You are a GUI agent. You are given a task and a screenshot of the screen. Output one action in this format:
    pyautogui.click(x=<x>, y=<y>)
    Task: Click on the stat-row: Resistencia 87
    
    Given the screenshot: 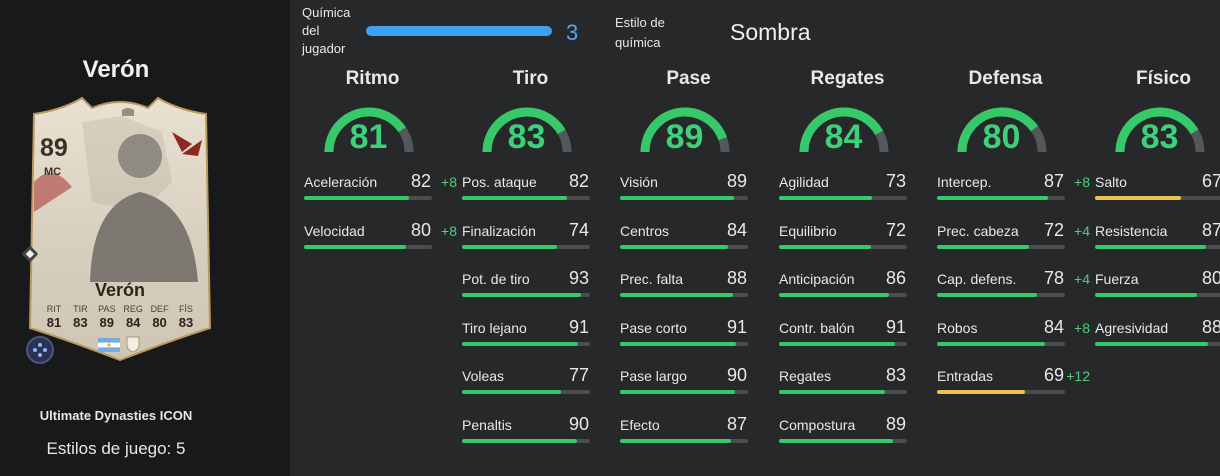 What is the action you would take?
    pyautogui.click(x=1157, y=246)
    